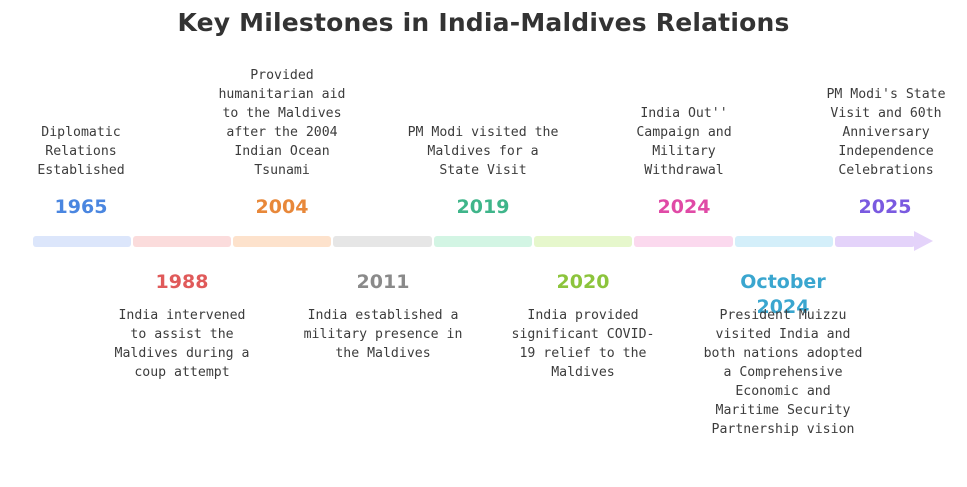  I want to click on milestone-year-1965: 1965, so click(81, 207).